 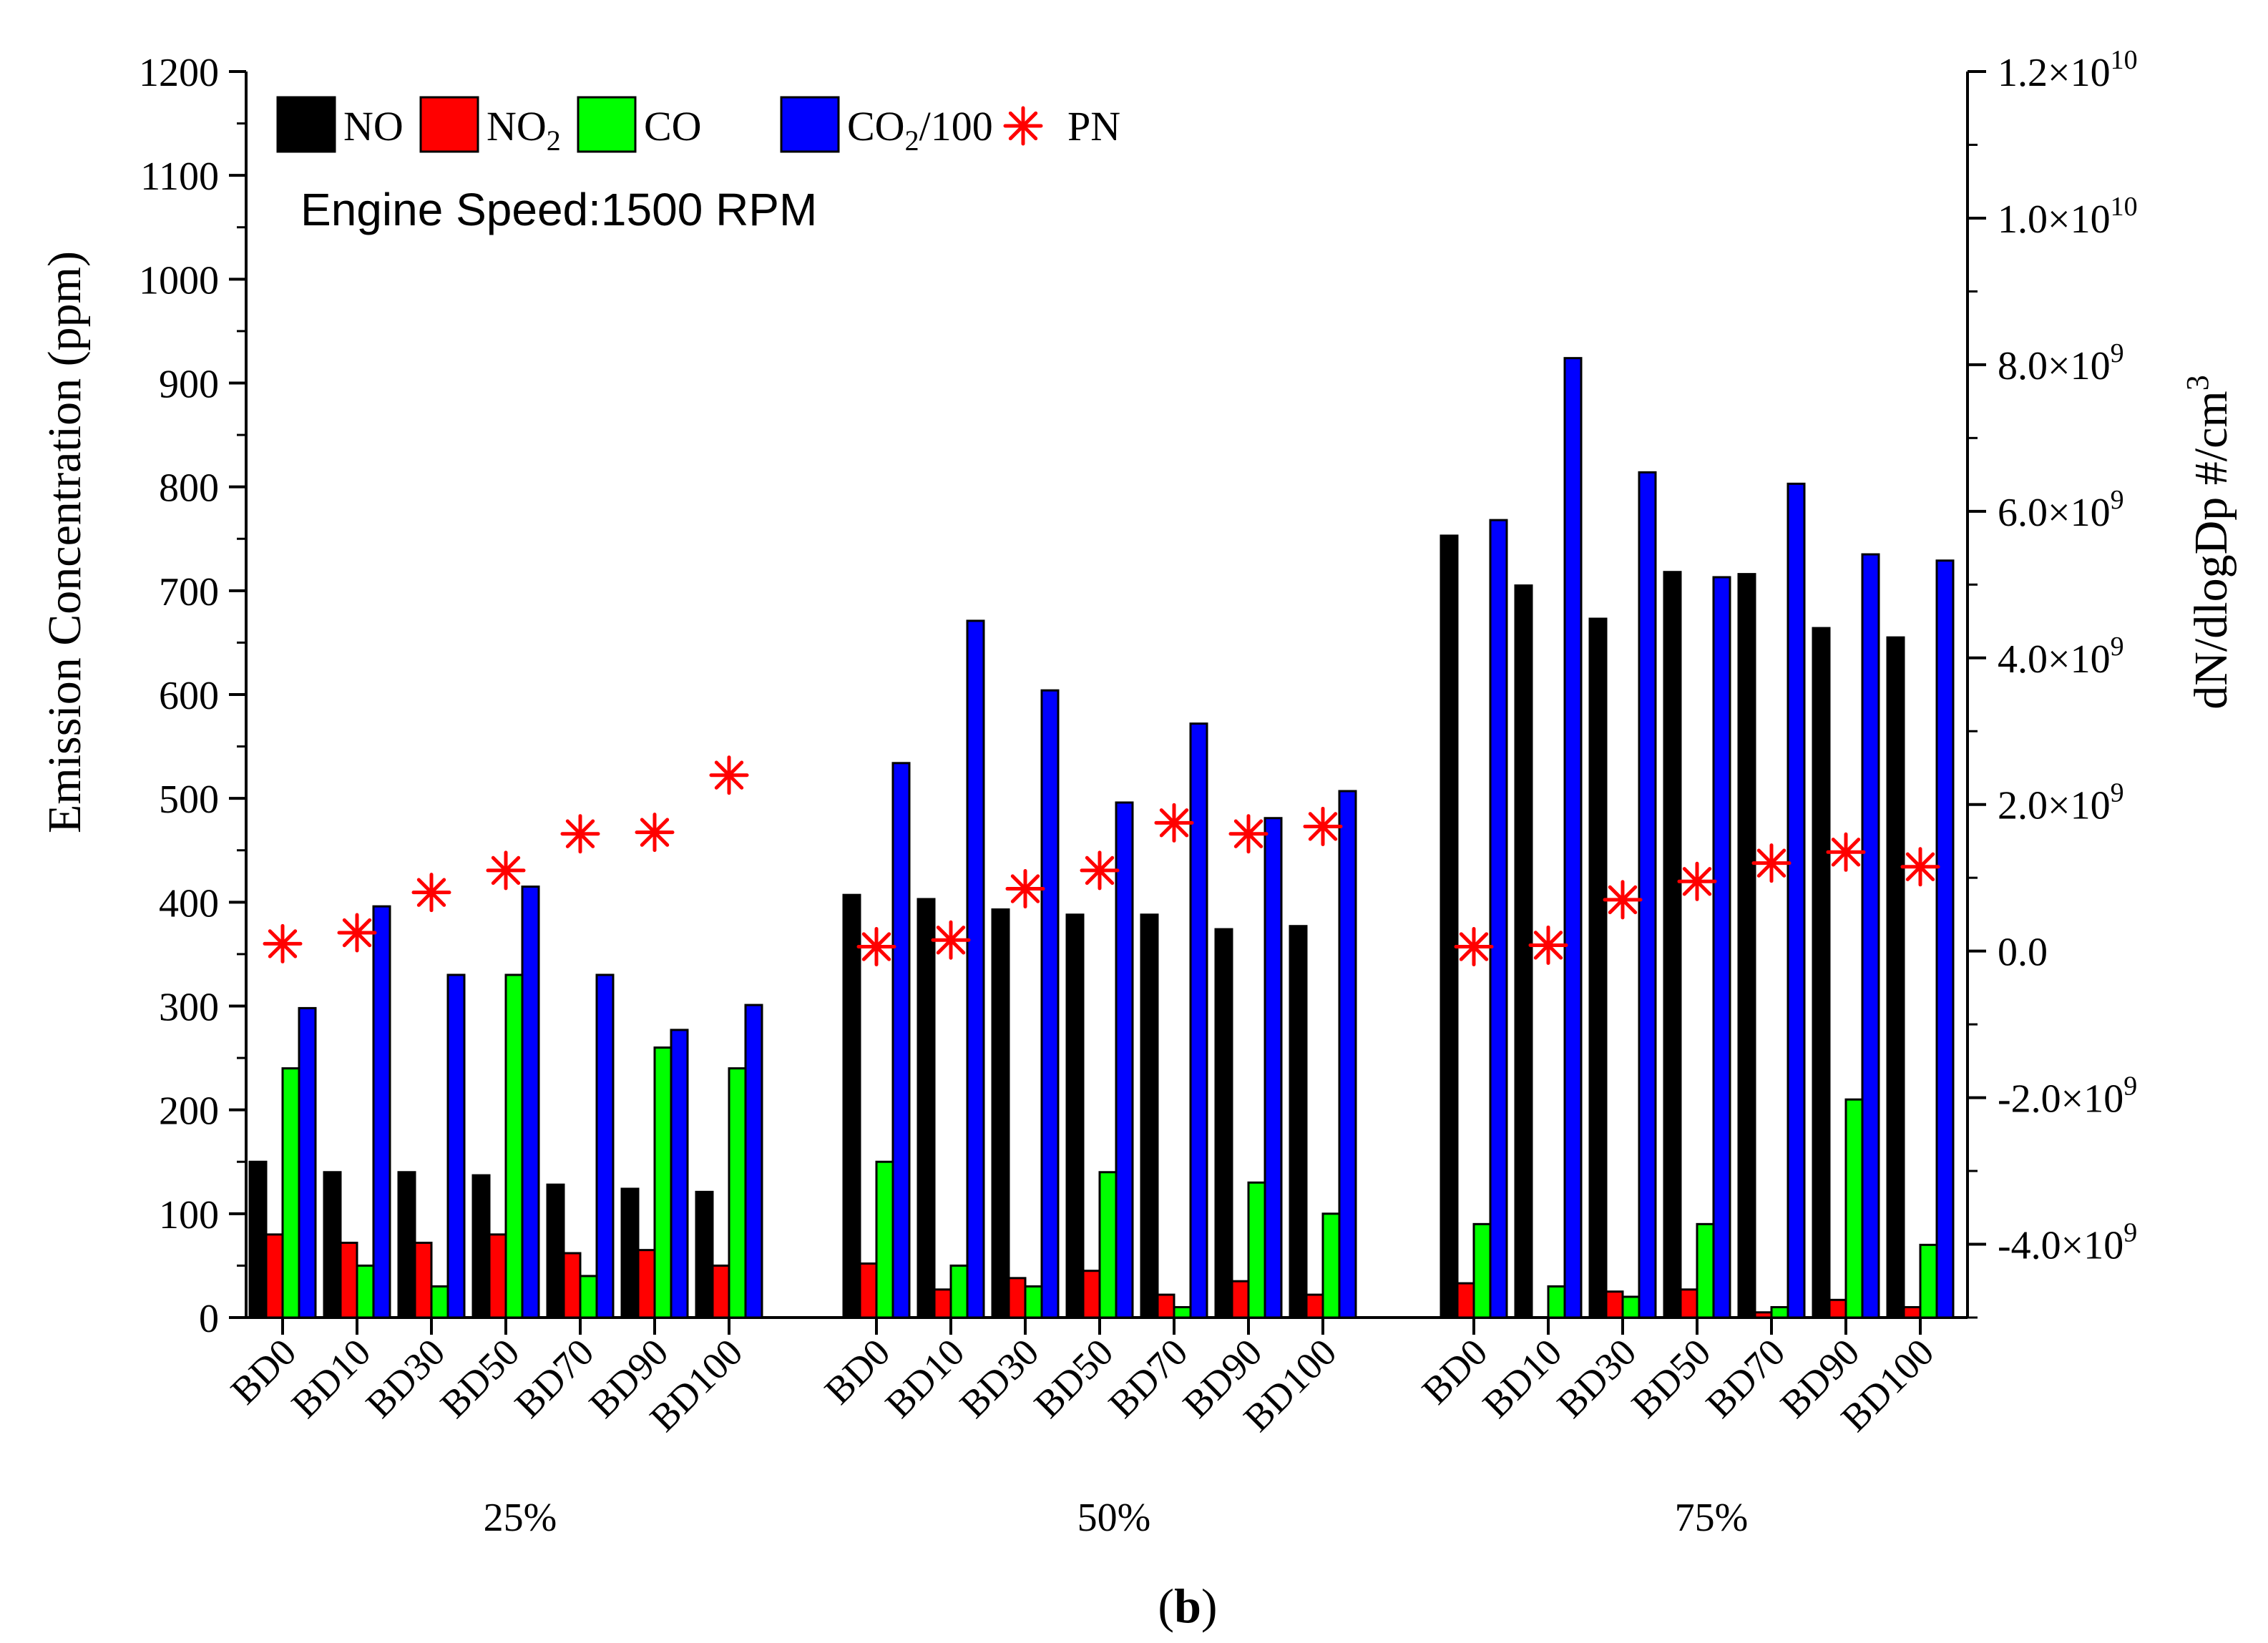 I want to click on load-group-label-high: 75%, so click(x=1712, y=1518).